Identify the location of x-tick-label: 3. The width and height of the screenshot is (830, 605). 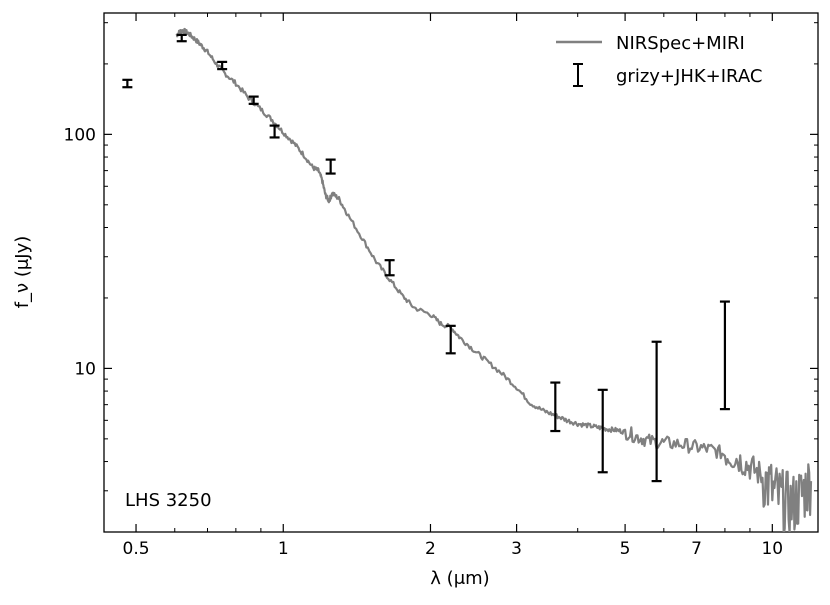
(516, 549).